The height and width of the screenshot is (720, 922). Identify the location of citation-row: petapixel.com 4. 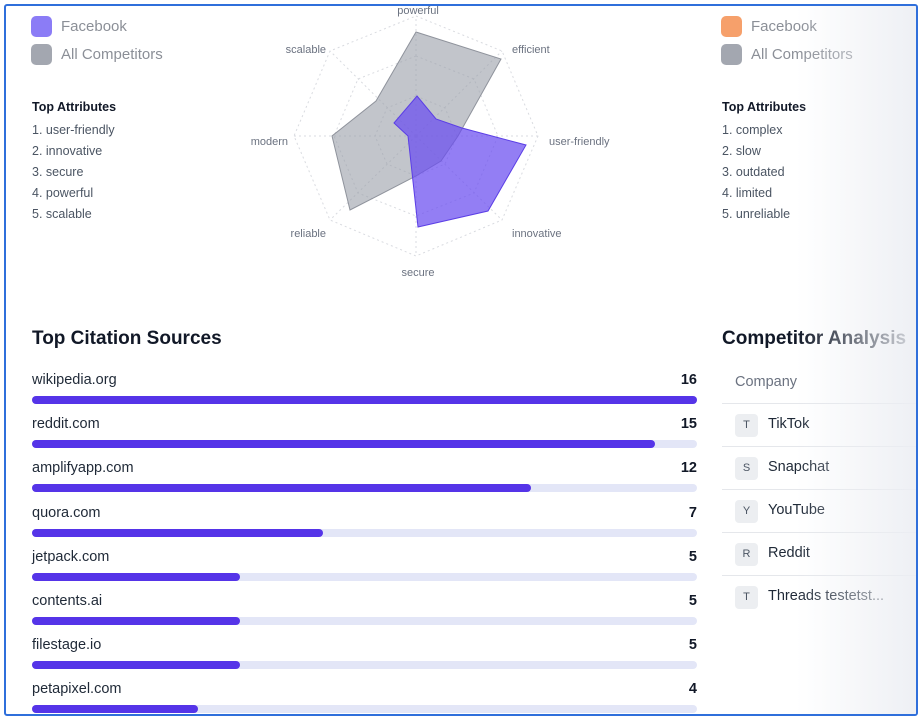
(364, 697).